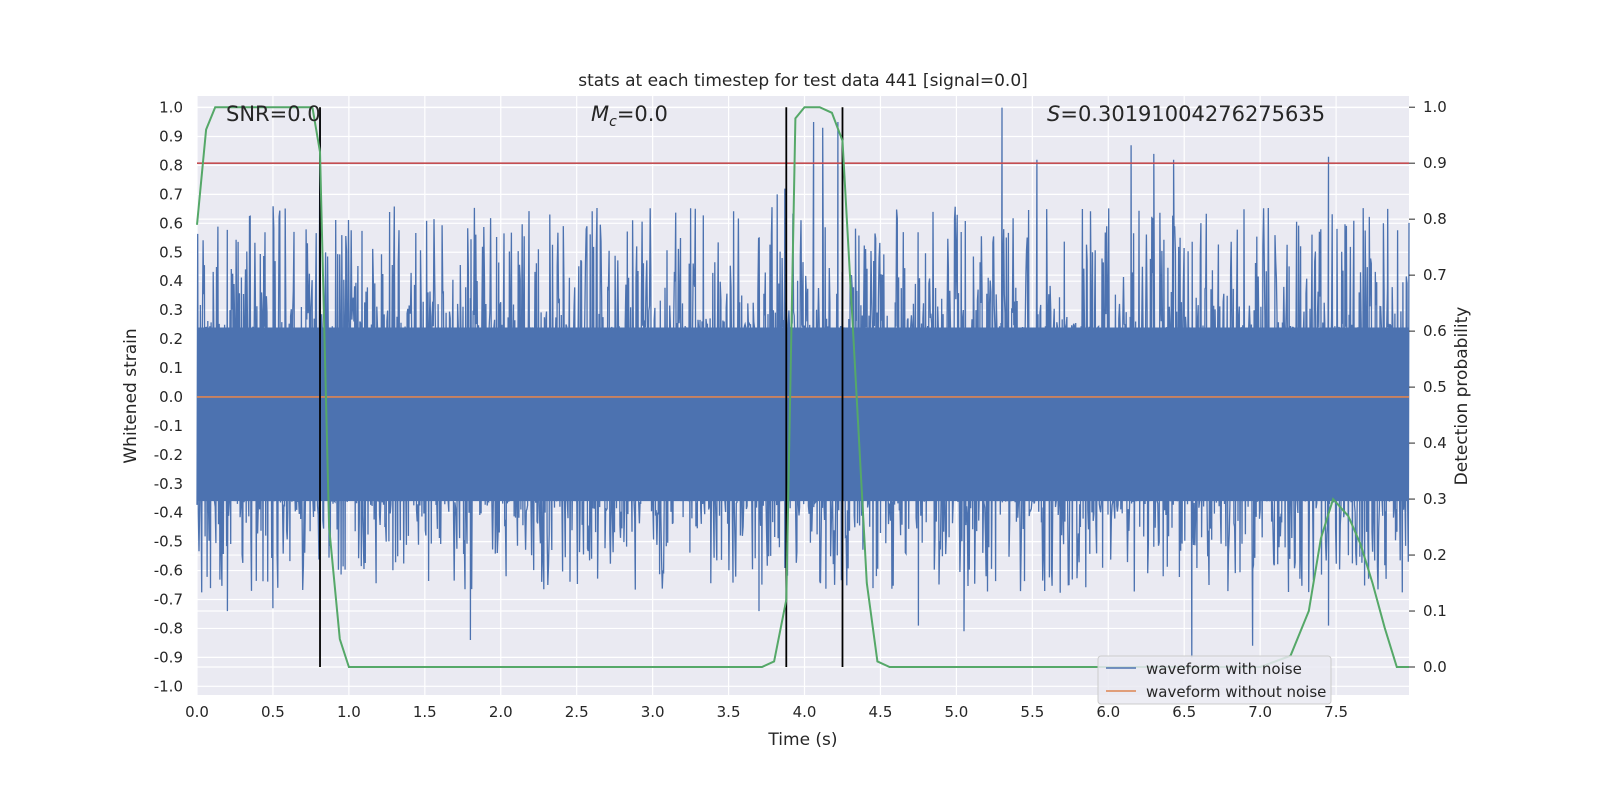 This screenshot has height=800, width=1600. I want to click on y-axis-right-ticks: 0.0 0.1 0.2 0.3 0.4 0.5 0.6 0.7 0.8 0.9 1.0, so click(1428, 387).